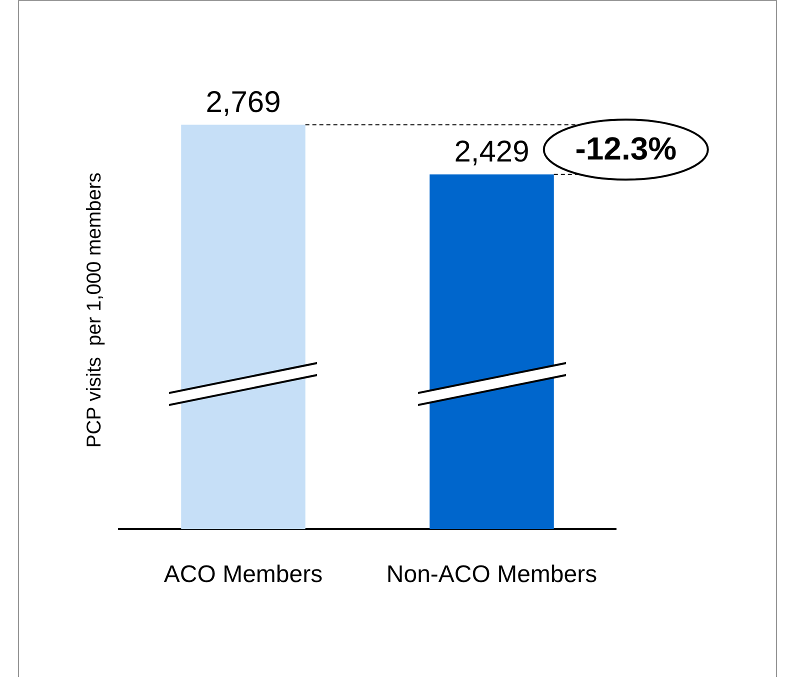  What do you see at coordinates (492, 574) in the screenshot?
I see `x-tick-label: Non-ACO Members` at bounding box center [492, 574].